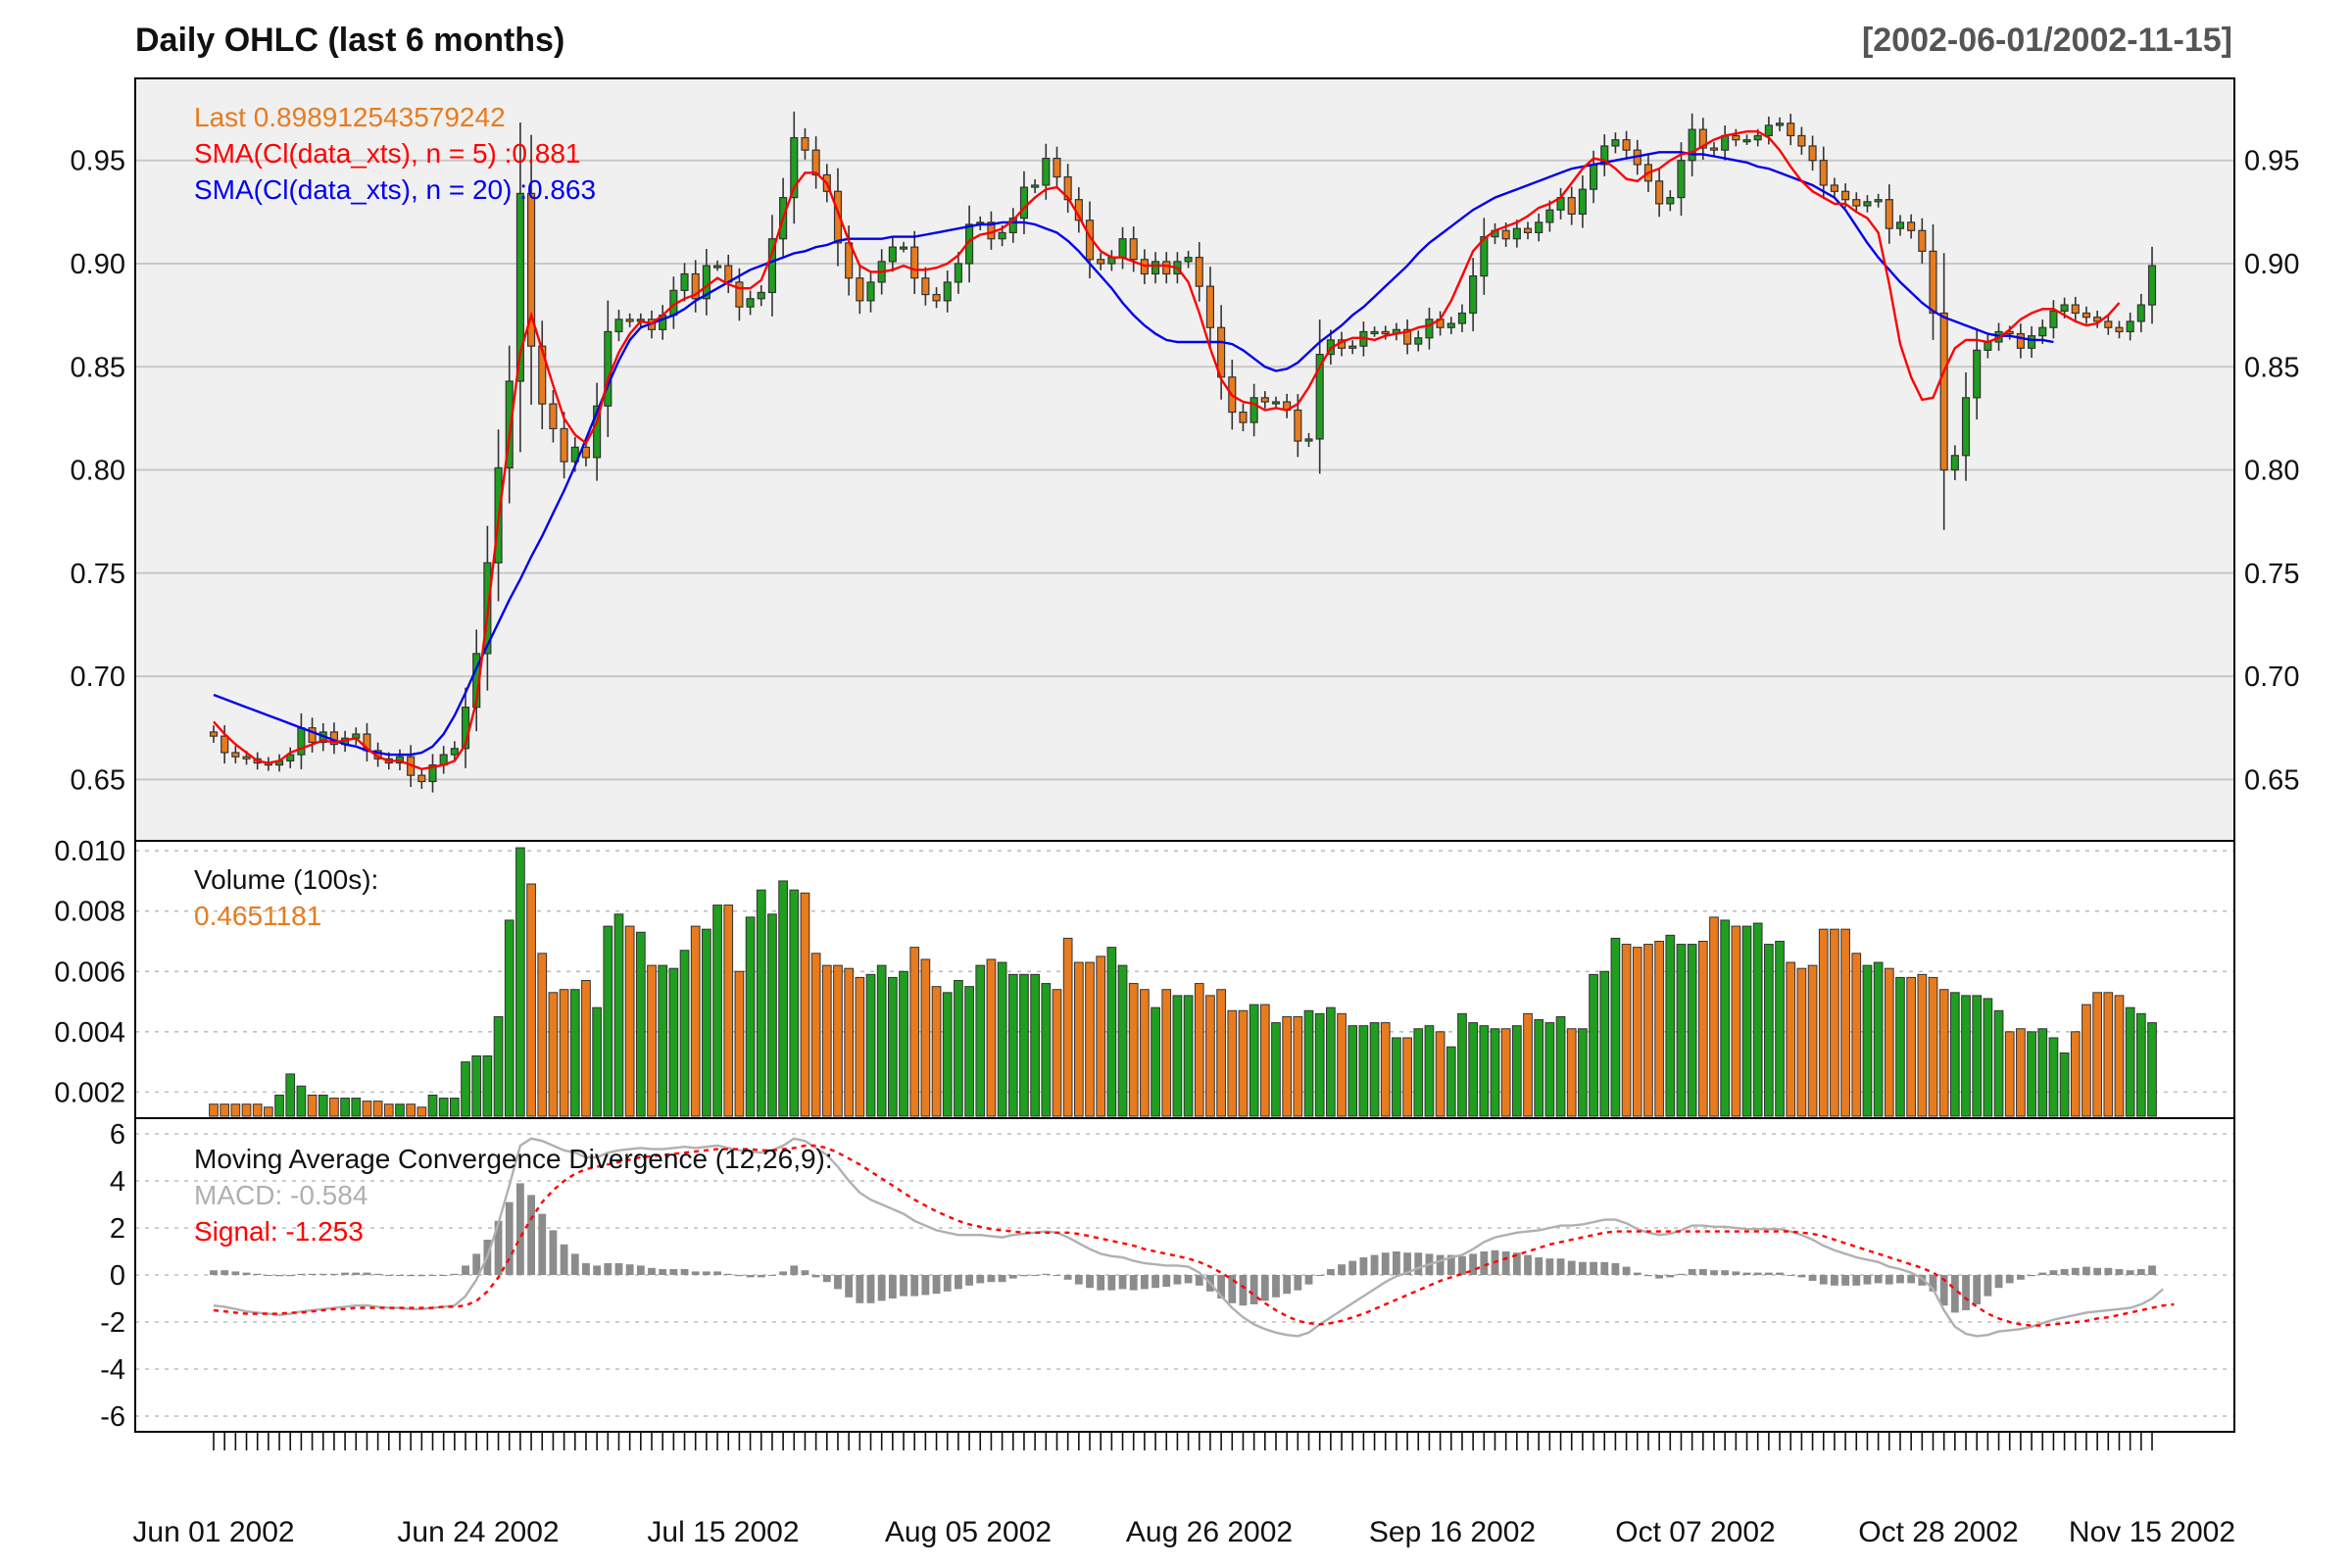  What do you see at coordinates (478, 1532) in the screenshot?
I see `x-tick-label: Jun 24 2002` at bounding box center [478, 1532].